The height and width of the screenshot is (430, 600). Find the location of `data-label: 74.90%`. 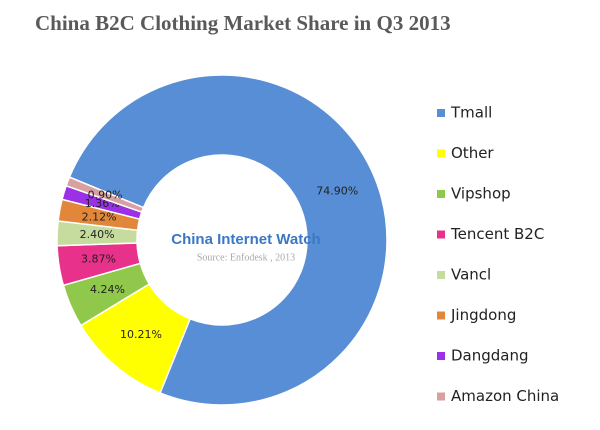

data-label: 74.90% is located at coordinates (337, 191).